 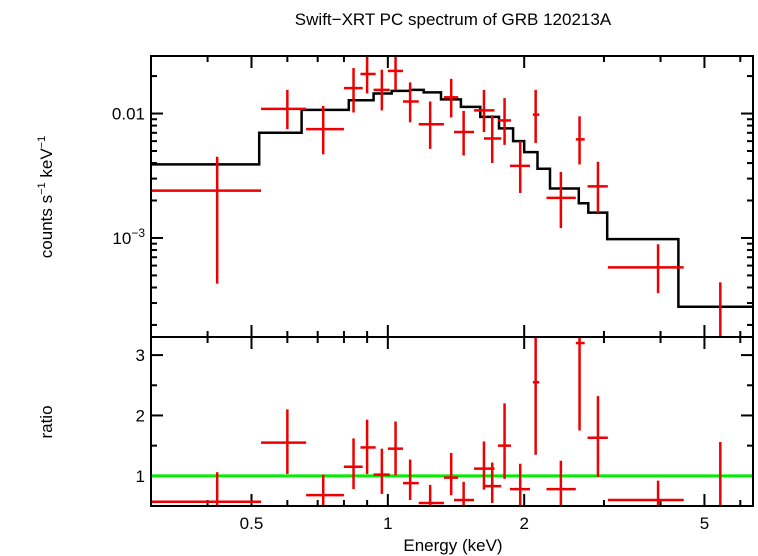 I want to click on x-tick-label: 5, so click(x=704, y=523).